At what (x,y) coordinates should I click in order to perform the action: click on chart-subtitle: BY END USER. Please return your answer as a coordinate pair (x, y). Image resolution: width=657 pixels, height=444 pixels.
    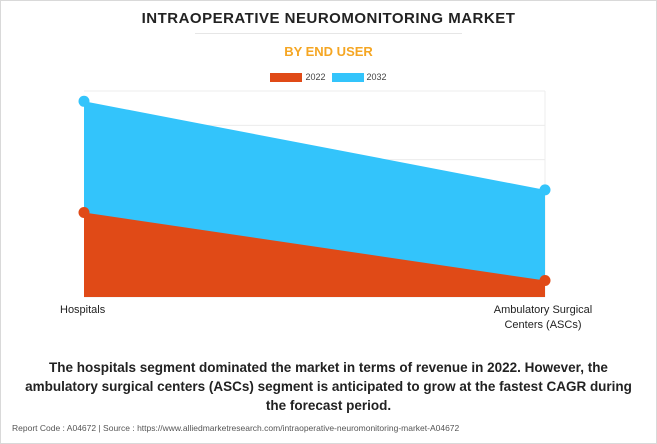
    Looking at the image, I should click on (328, 51).